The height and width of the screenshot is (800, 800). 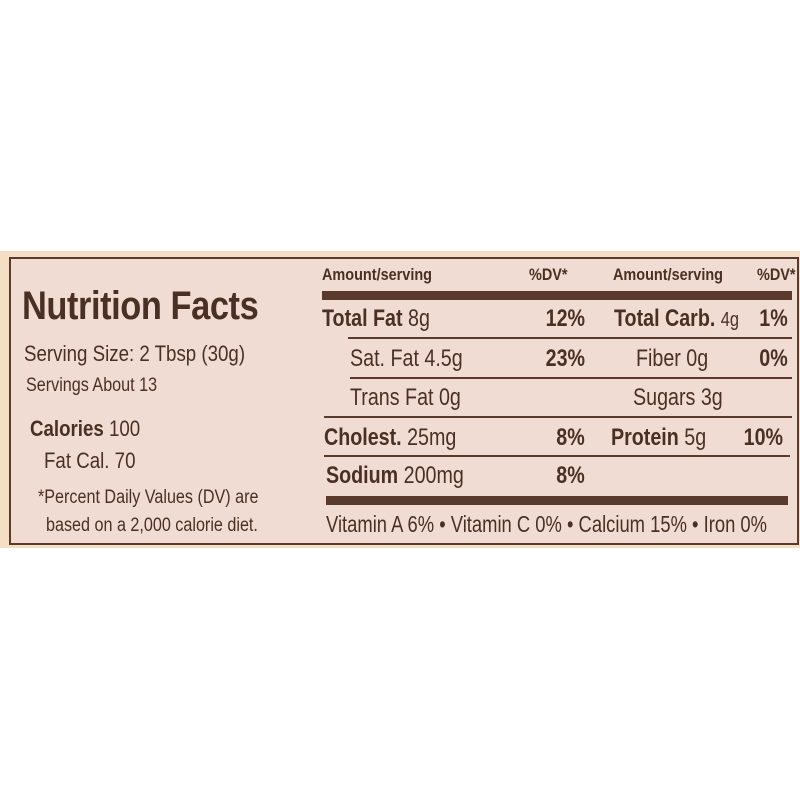 I want to click on row-cholesterol: Cholest. 25mg, so click(x=390, y=437).